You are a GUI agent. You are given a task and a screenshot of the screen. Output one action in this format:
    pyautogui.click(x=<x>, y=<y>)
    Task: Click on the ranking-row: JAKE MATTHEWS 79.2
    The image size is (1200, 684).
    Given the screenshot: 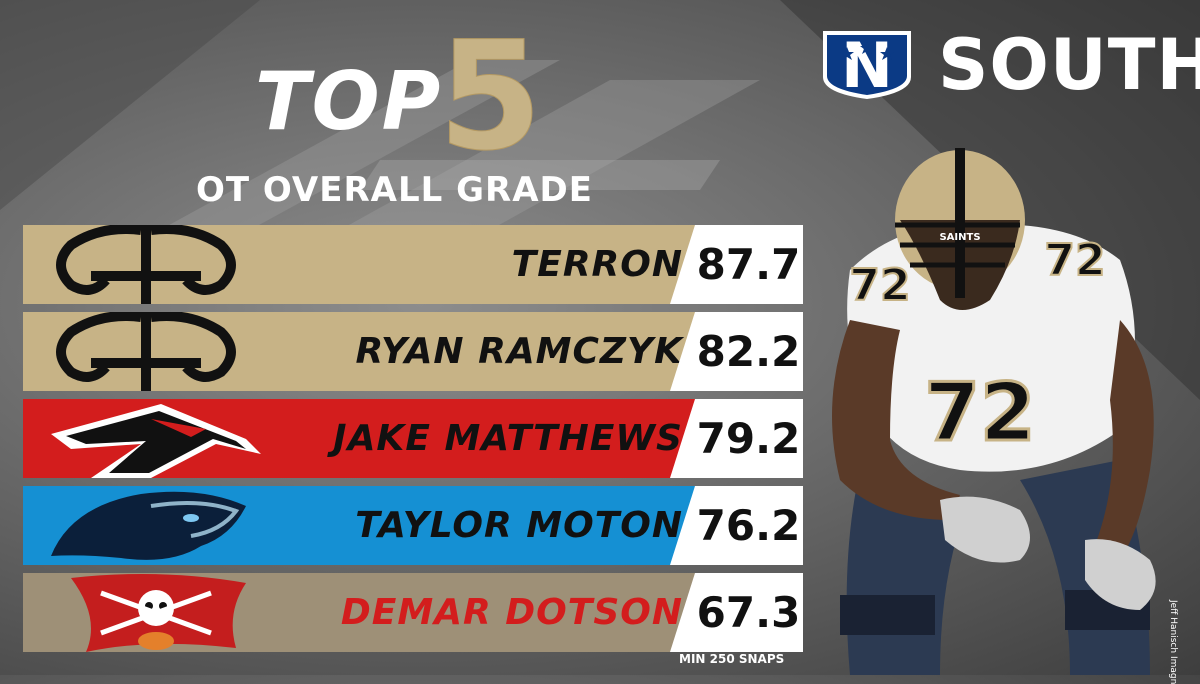 What is the action you would take?
    pyautogui.click(x=413, y=438)
    